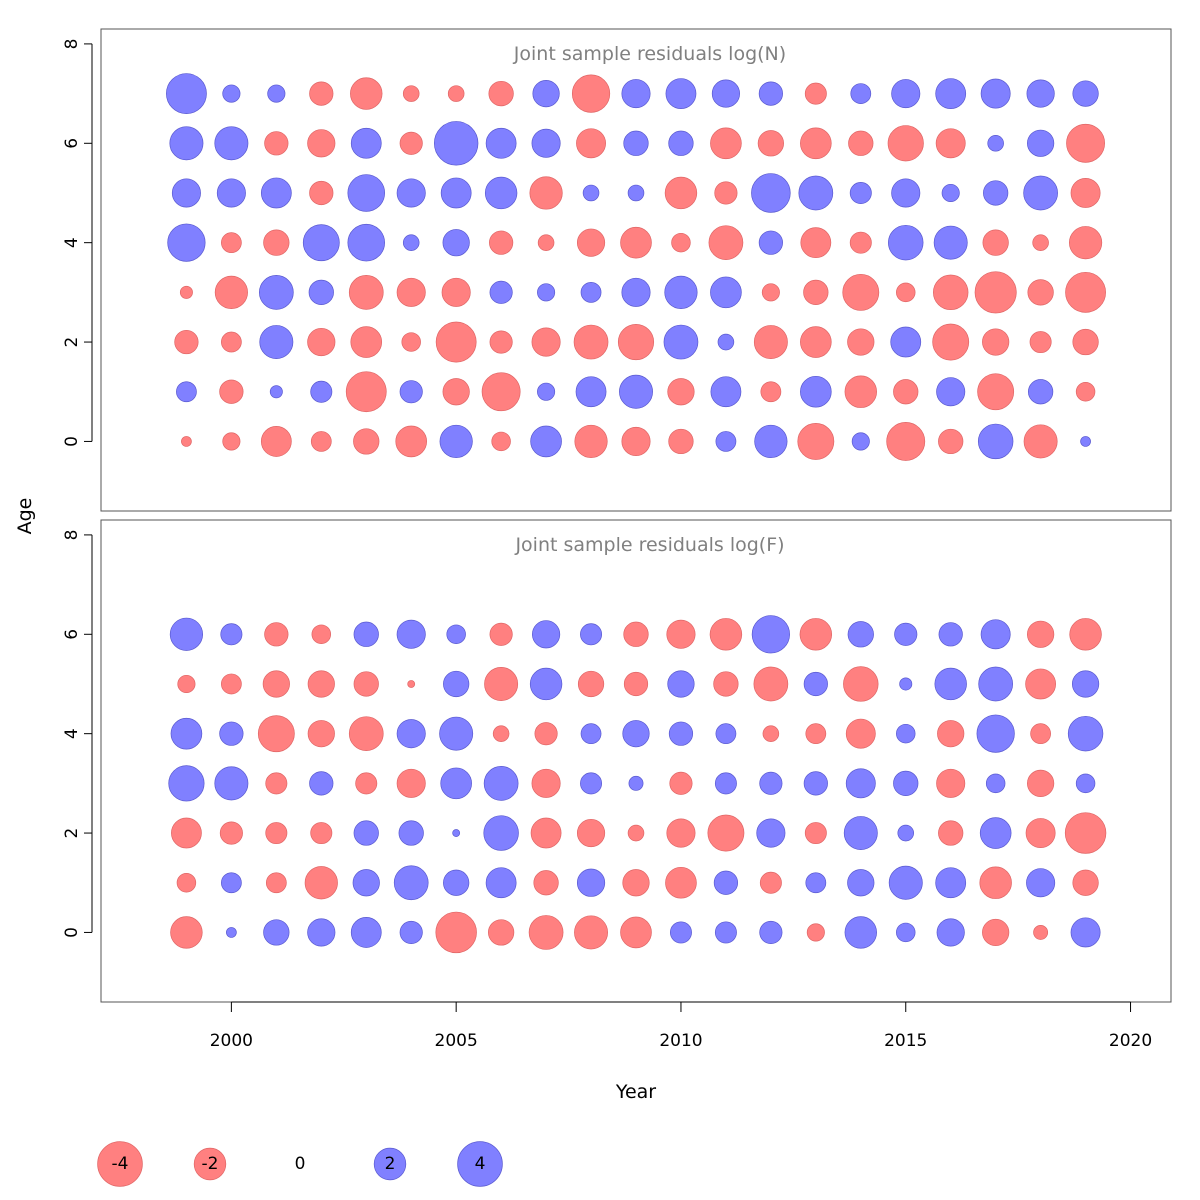 This screenshot has width=1200, height=1200. What do you see at coordinates (649, 54) in the screenshot?
I see `panel-title: Joint sample residuals log(N)` at bounding box center [649, 54].